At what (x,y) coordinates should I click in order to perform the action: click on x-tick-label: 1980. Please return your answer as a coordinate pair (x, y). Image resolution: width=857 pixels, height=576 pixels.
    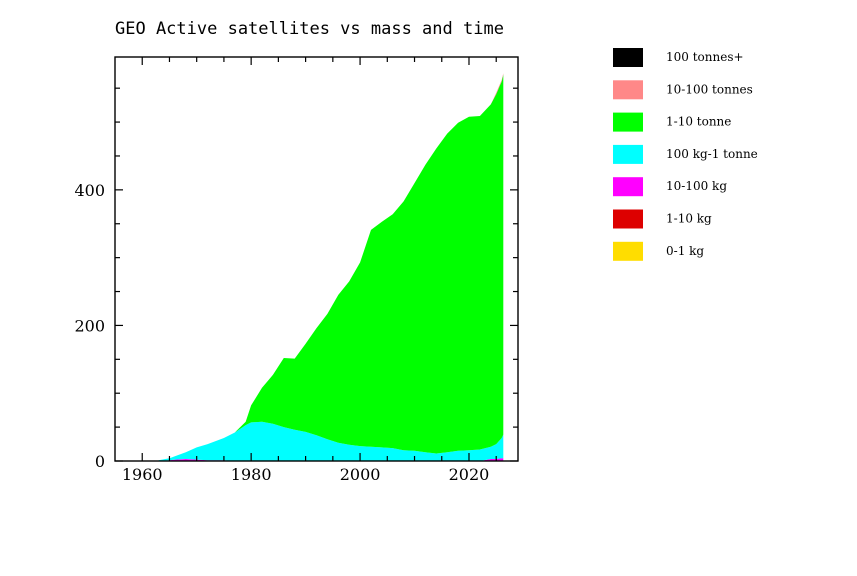
    Looking at the image, I should click on (251, 474).